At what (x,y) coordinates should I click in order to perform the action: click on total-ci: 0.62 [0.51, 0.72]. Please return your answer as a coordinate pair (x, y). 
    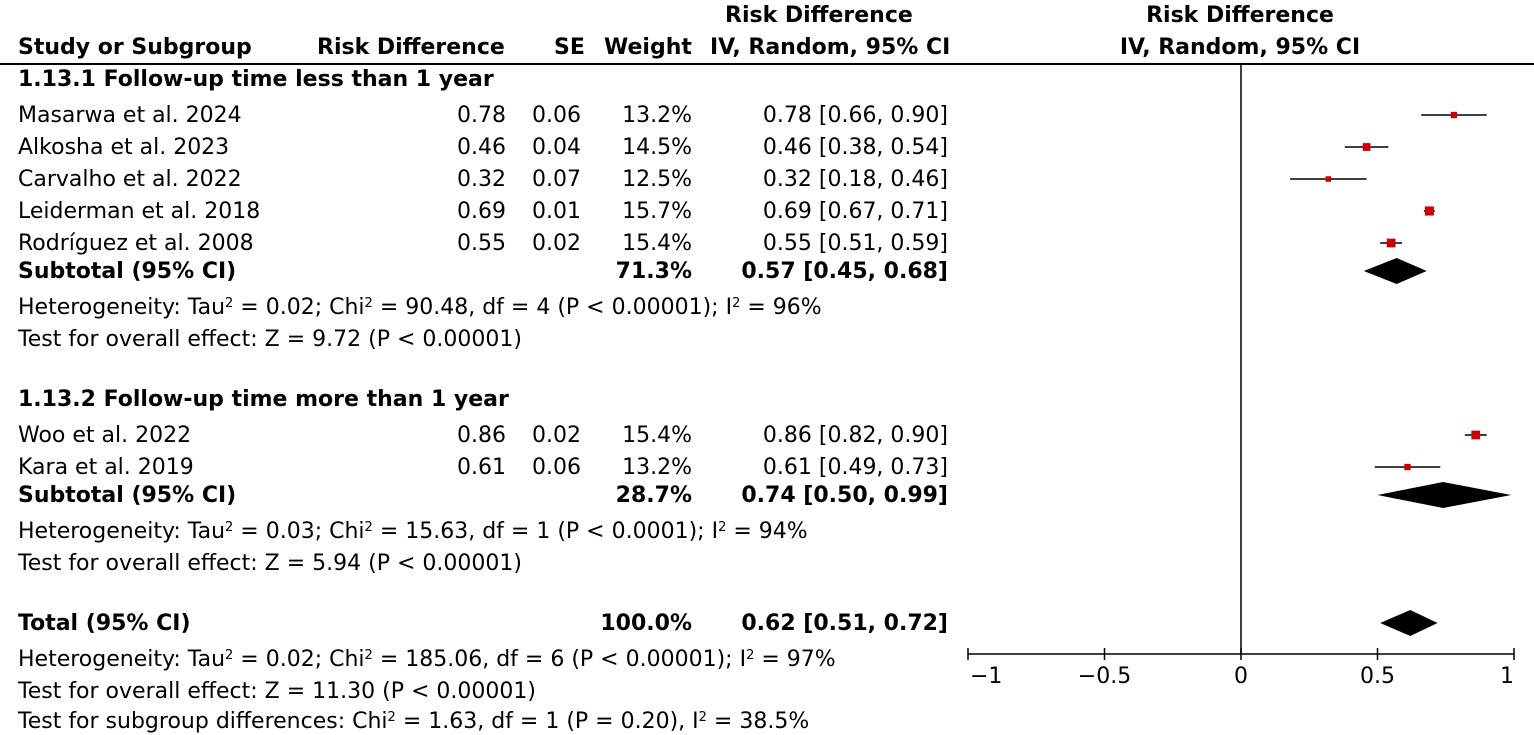
    Looking at the image, I should click on (844, 623).